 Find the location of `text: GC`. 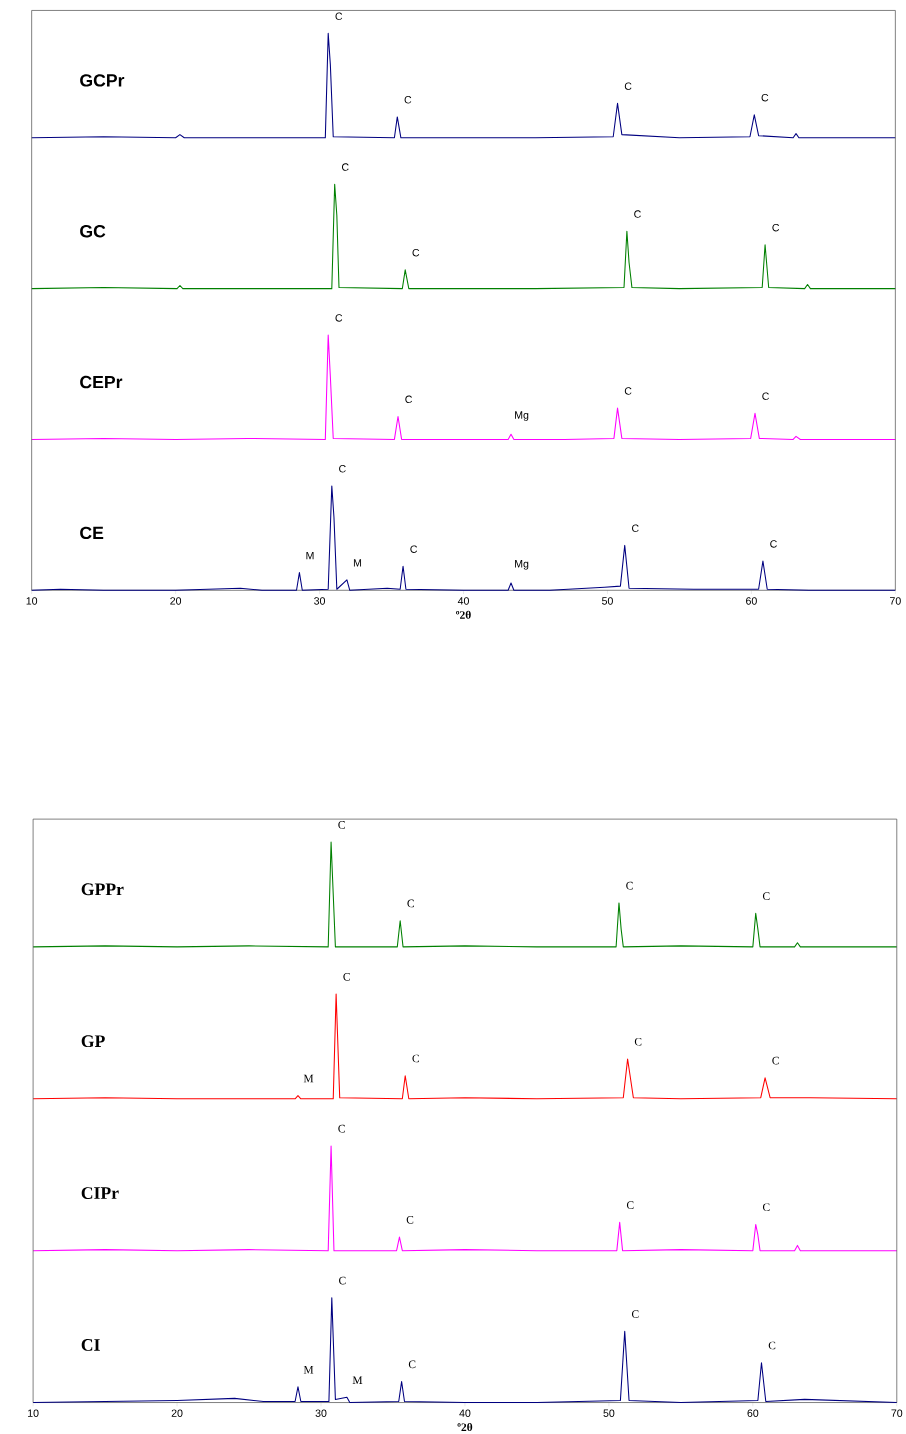

text: GC is located at coordinates (93, 231).